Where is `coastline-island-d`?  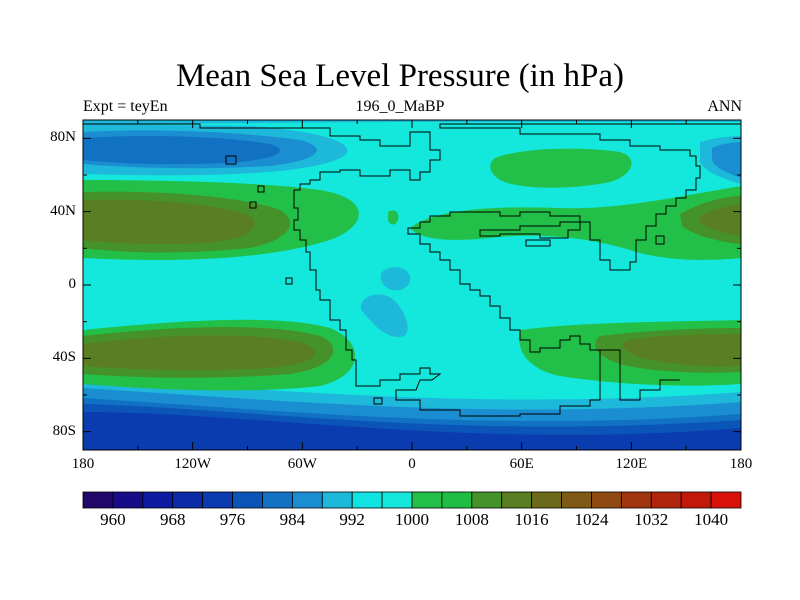
coastline-island-d is located at coordinates (289, 281).